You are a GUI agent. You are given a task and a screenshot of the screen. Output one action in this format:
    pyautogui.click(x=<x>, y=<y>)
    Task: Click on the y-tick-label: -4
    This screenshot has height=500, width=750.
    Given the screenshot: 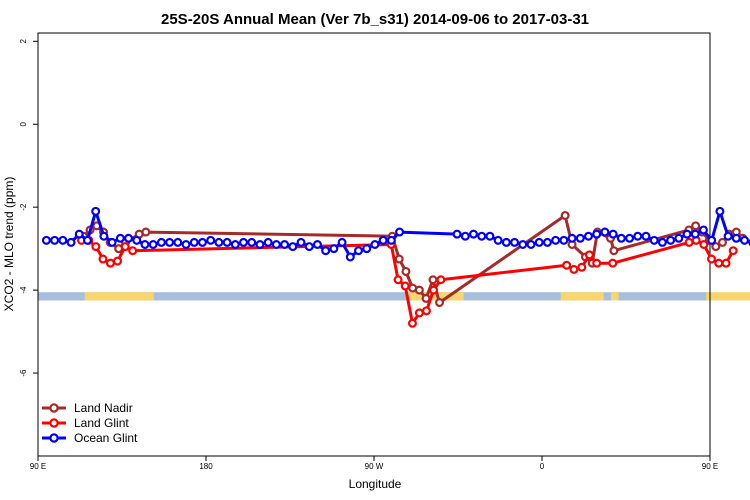 What is the action you would take?
    pyautogui.click(x=23, y=290)
    